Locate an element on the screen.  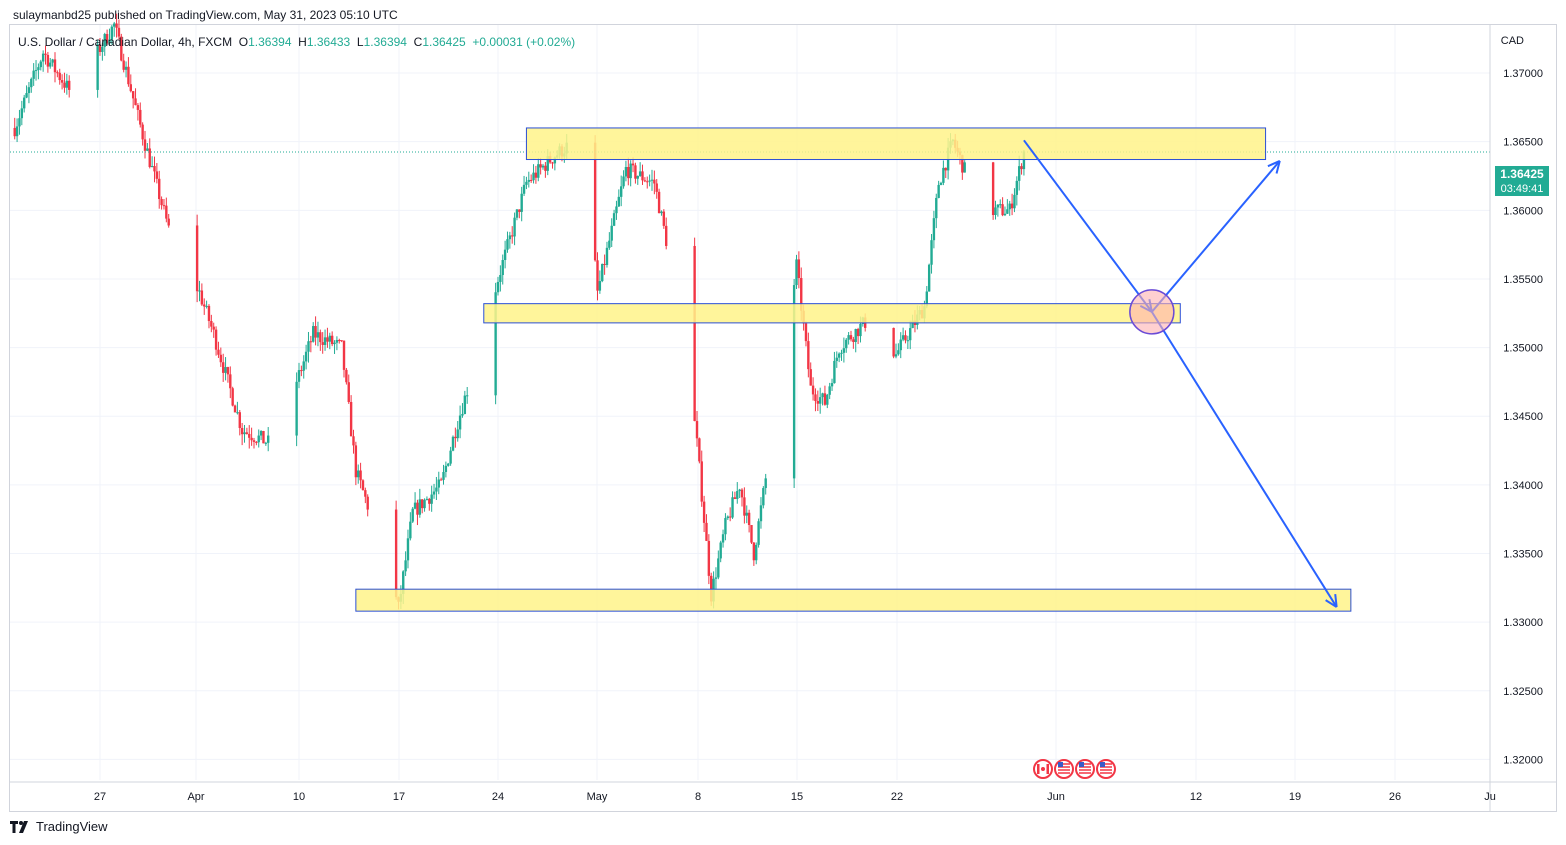
close-label: C is located at coordinates (418, 42).